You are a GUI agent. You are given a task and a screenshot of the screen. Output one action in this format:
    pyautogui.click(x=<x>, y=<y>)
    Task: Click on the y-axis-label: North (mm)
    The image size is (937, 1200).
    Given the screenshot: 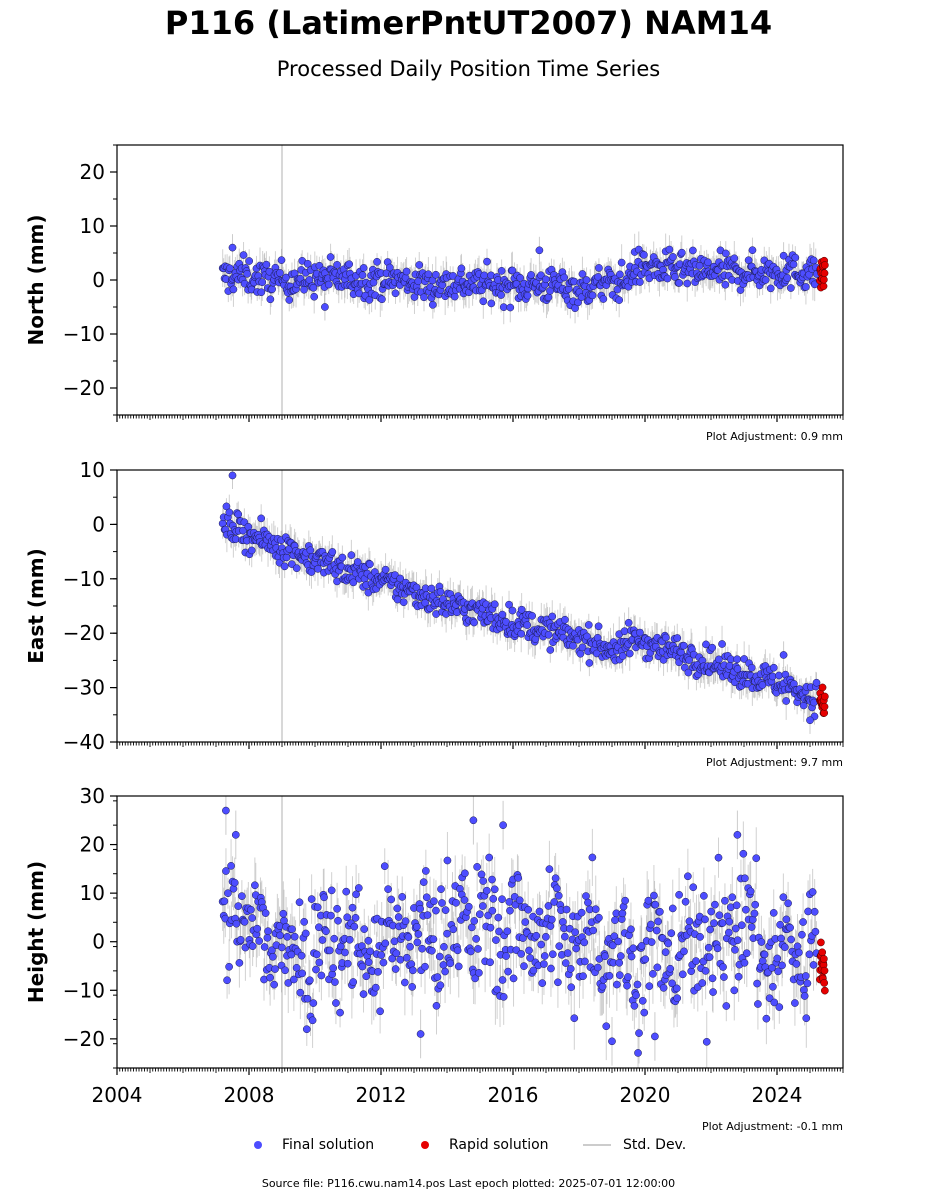 What is the action you would take?
    pyautogui.click(x=36, y=279)
    